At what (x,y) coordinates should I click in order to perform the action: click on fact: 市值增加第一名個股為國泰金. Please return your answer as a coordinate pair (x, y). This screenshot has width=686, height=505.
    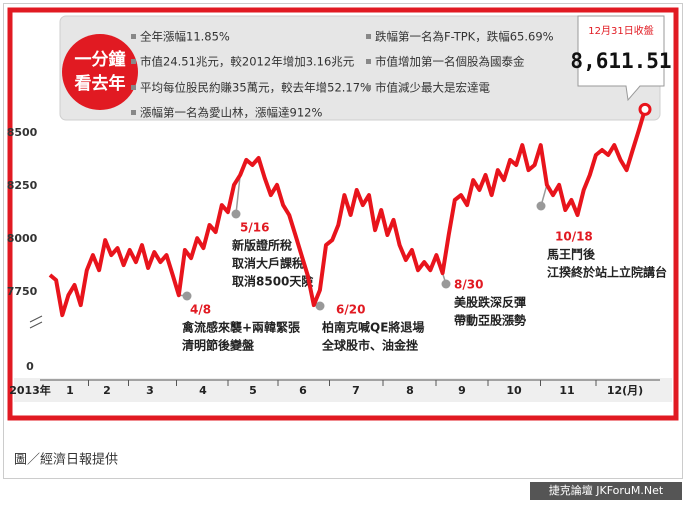
    Looking at the image, I should click on (450, 62).